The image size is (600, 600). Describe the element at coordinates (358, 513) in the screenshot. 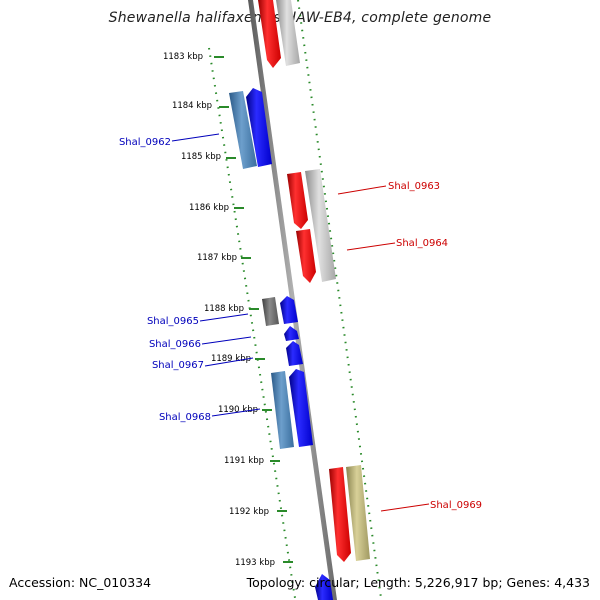

I see `cds-Shal_0969-b` at that location.